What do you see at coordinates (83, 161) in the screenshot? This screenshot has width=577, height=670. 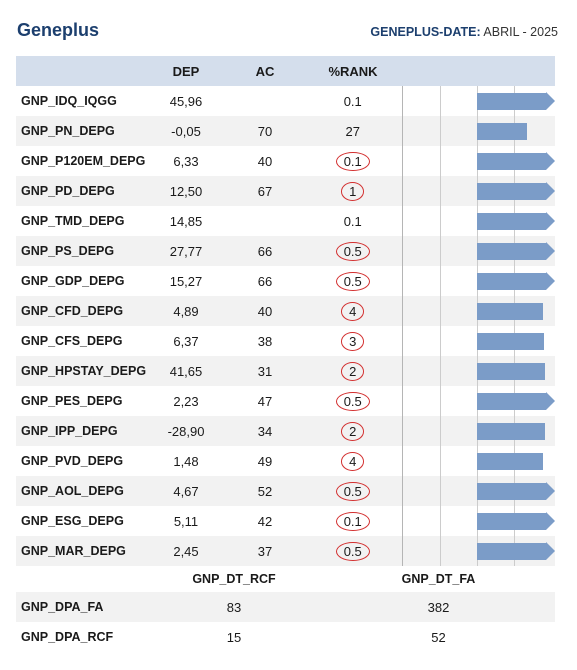 I see `row-name: GNP_P120EM_DEPG` at bounding box center [83, 161].